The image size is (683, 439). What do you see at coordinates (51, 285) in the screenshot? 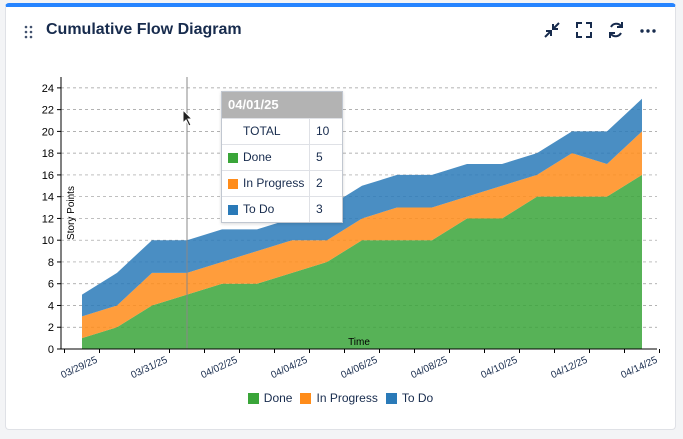
I see `y-tick-label-6: 6` at bounding box center [51, 285].